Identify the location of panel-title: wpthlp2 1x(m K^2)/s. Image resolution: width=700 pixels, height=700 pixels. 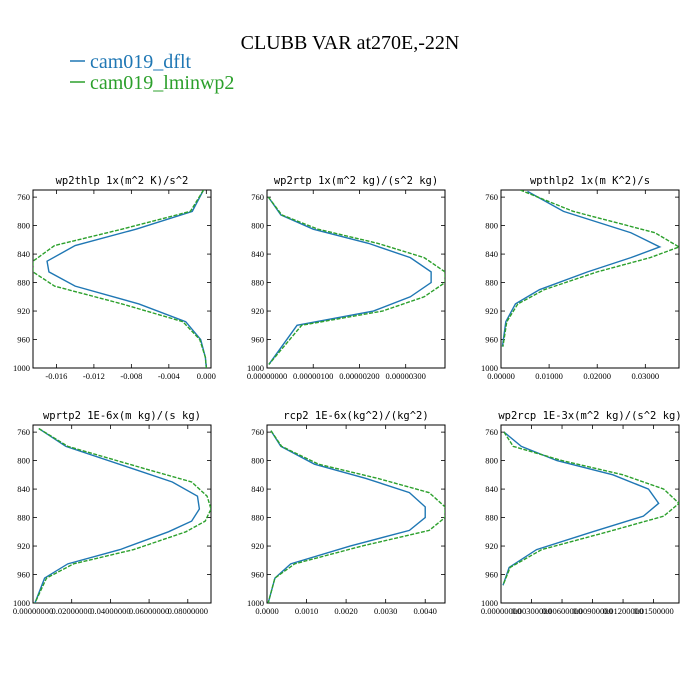
(590, 181).